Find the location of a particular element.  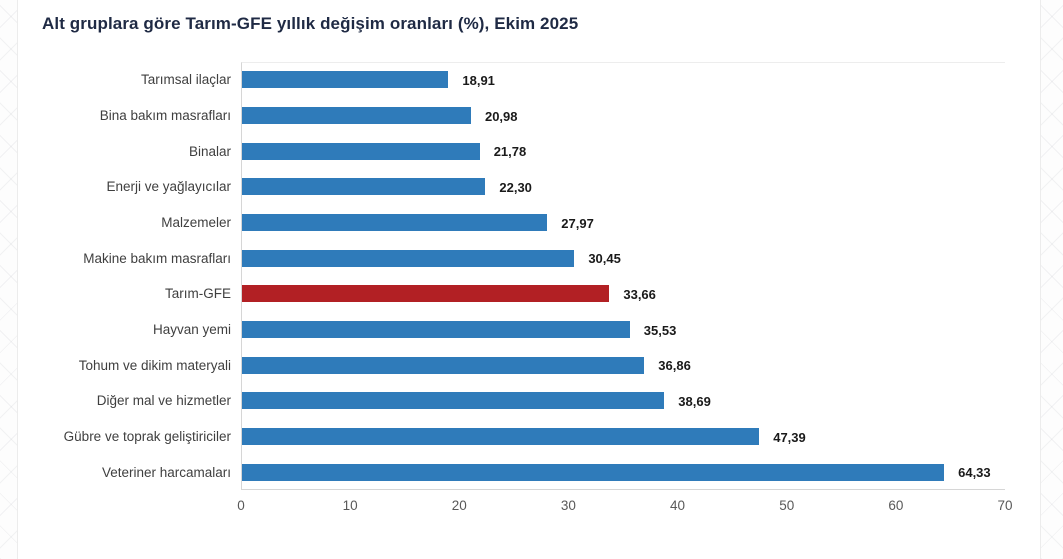

x-tick-label: 20 is located at coordinates (459, 505).